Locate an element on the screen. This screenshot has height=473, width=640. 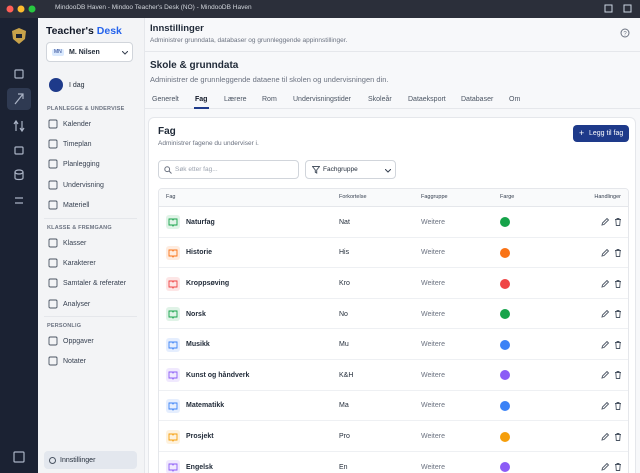
column-header: Forkortelse is located at coordinates (353, 197).